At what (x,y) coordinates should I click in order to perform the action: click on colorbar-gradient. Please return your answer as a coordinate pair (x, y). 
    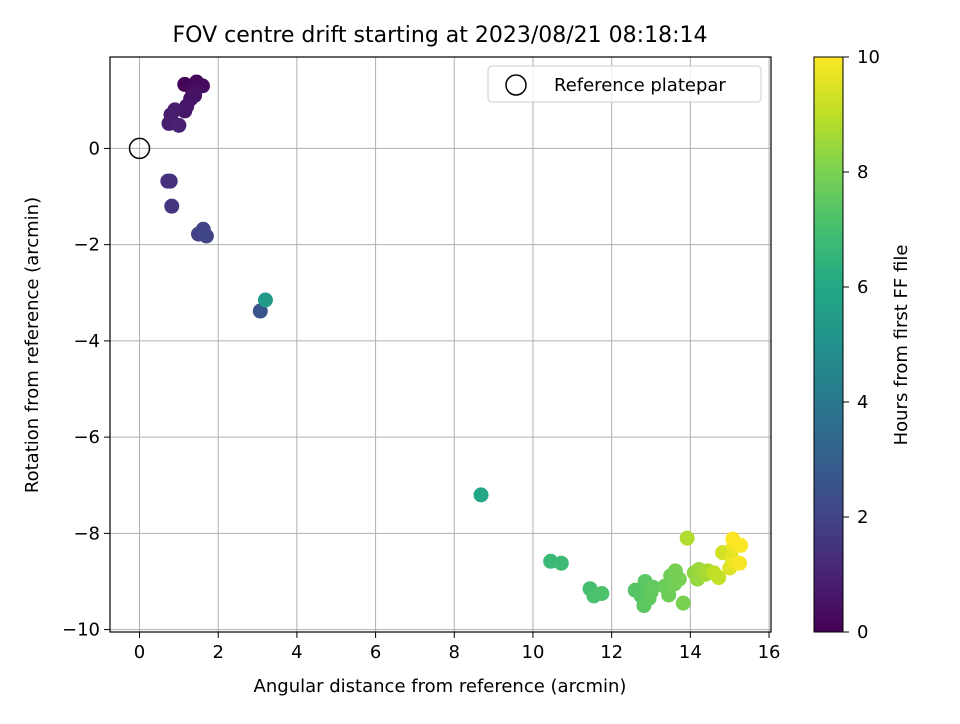
    Looking at the image, I should click on (828, 344).